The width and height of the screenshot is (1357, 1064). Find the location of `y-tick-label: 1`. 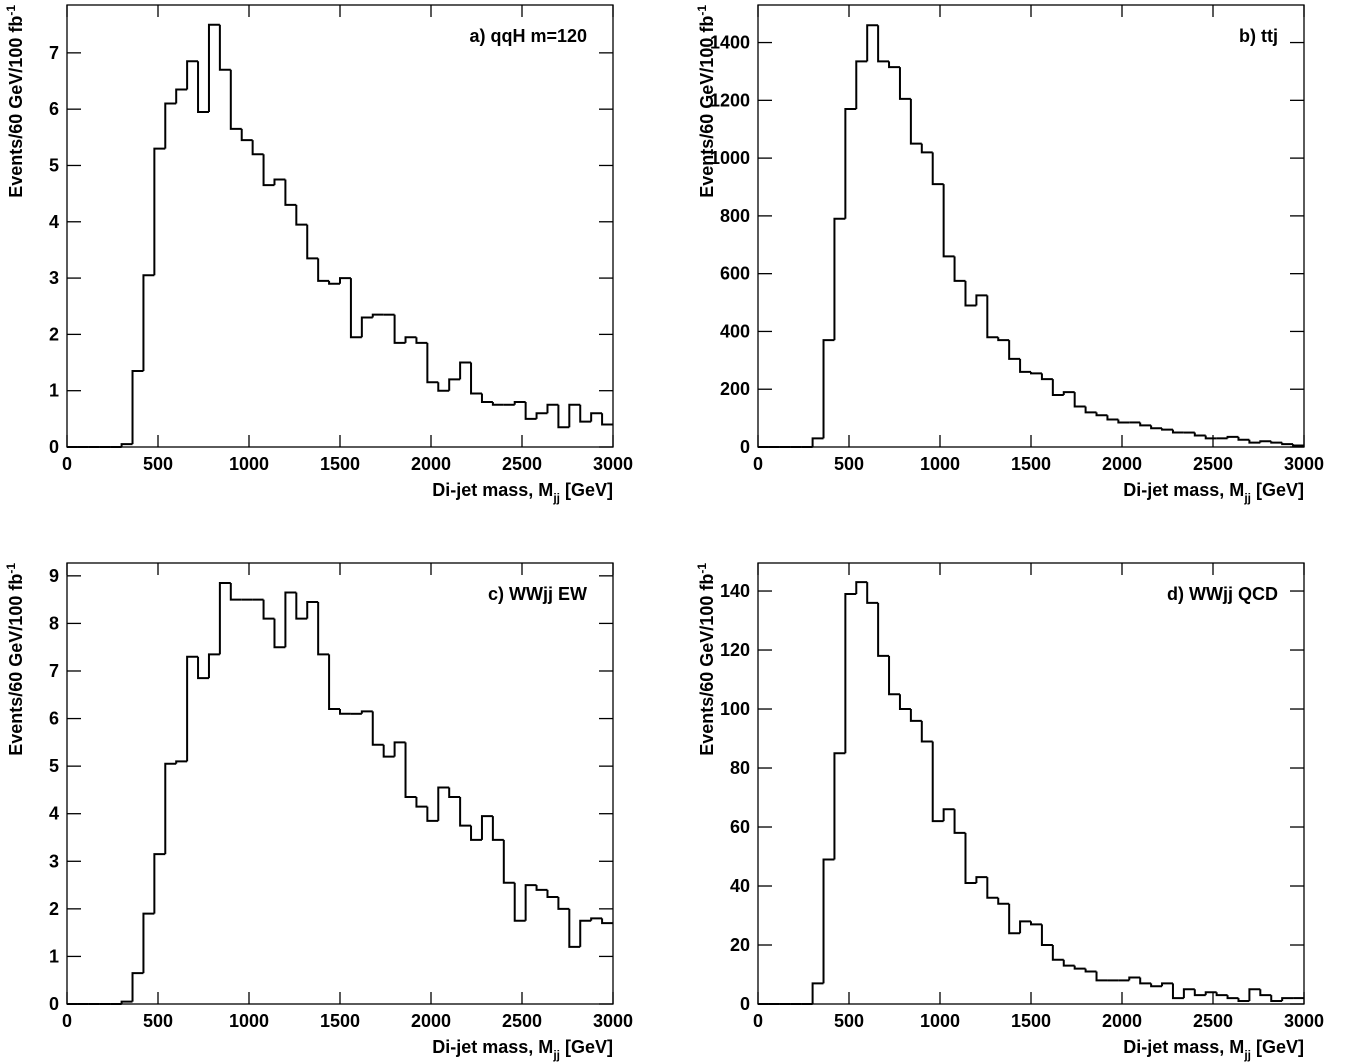

y-tick-label: 1 is located at coordinates (54, 391).